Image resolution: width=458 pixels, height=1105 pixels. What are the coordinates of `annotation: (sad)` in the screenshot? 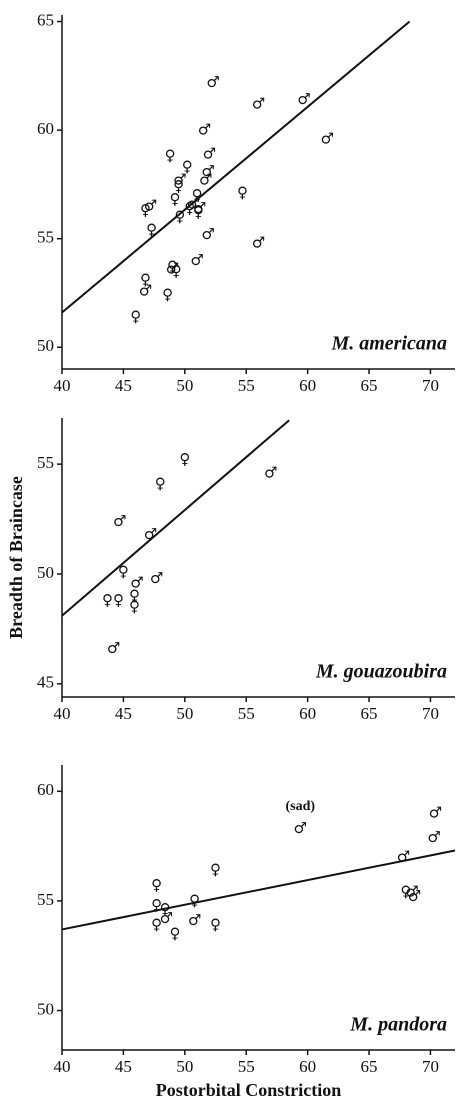 It's located at (300, 806).